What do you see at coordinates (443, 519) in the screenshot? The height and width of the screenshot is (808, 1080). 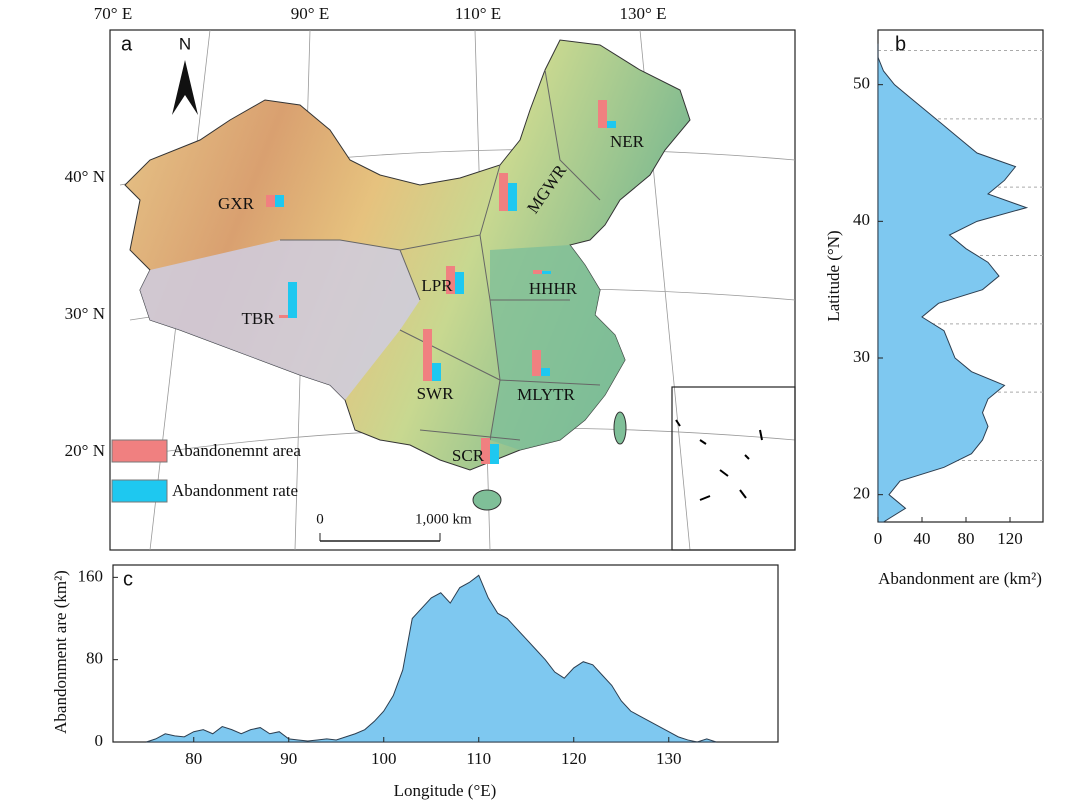 I see `scale-label: 1,000 km` at bounding box center [443, 519].